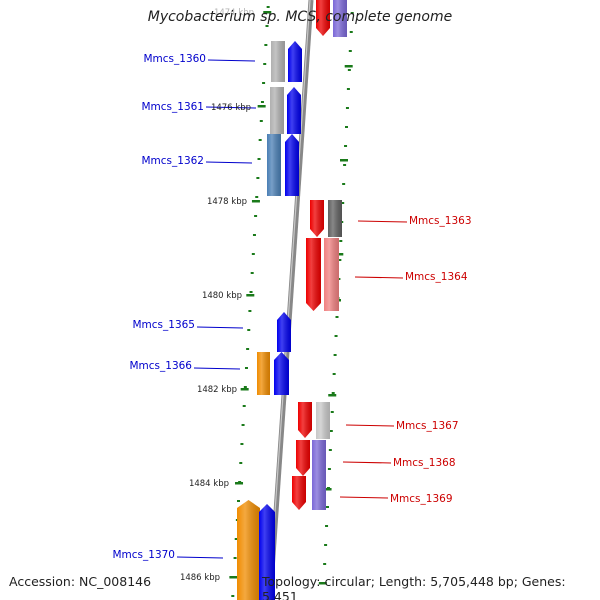 This screenshot has width=600, height=600. I want to click on gene-label: Mmcs_1366, so click(160, 366).